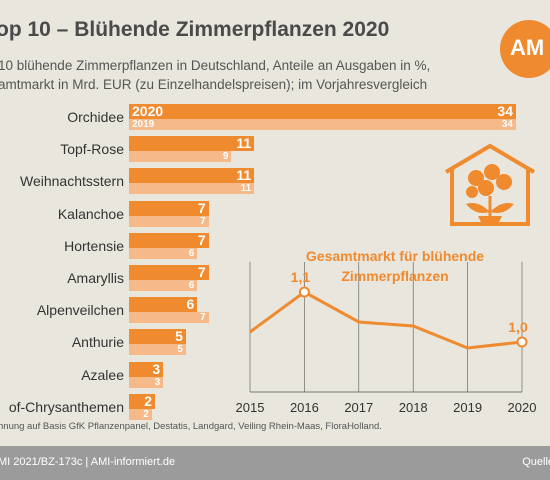 This screenshot has width=550, height=480. What do you see at coordinates (180, 157) in the screenshot?
I see `bar-2019: 9` at bounding box center [180, 157].